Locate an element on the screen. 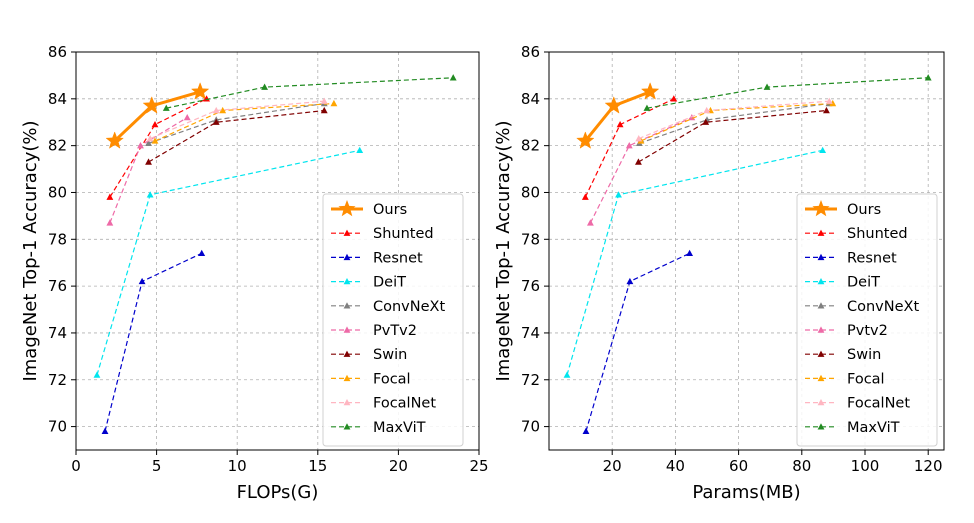  y-tick-label: 82 is located at coordinates (530, 146).